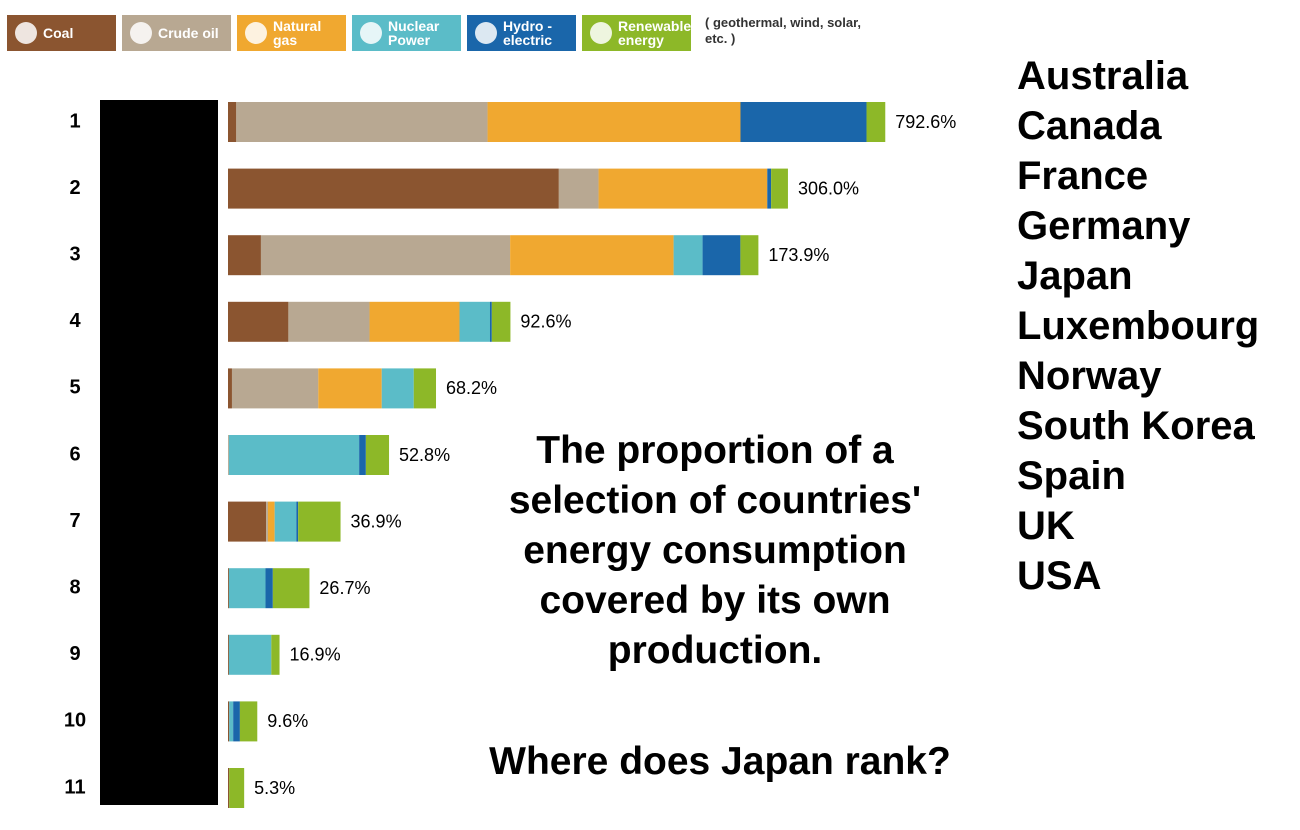 This screenshot has height=830, width=1300. What do you see at coordinates (74, 521) in the screenshot?
I see `rank-label: 7` at bounding box center [74, 521].